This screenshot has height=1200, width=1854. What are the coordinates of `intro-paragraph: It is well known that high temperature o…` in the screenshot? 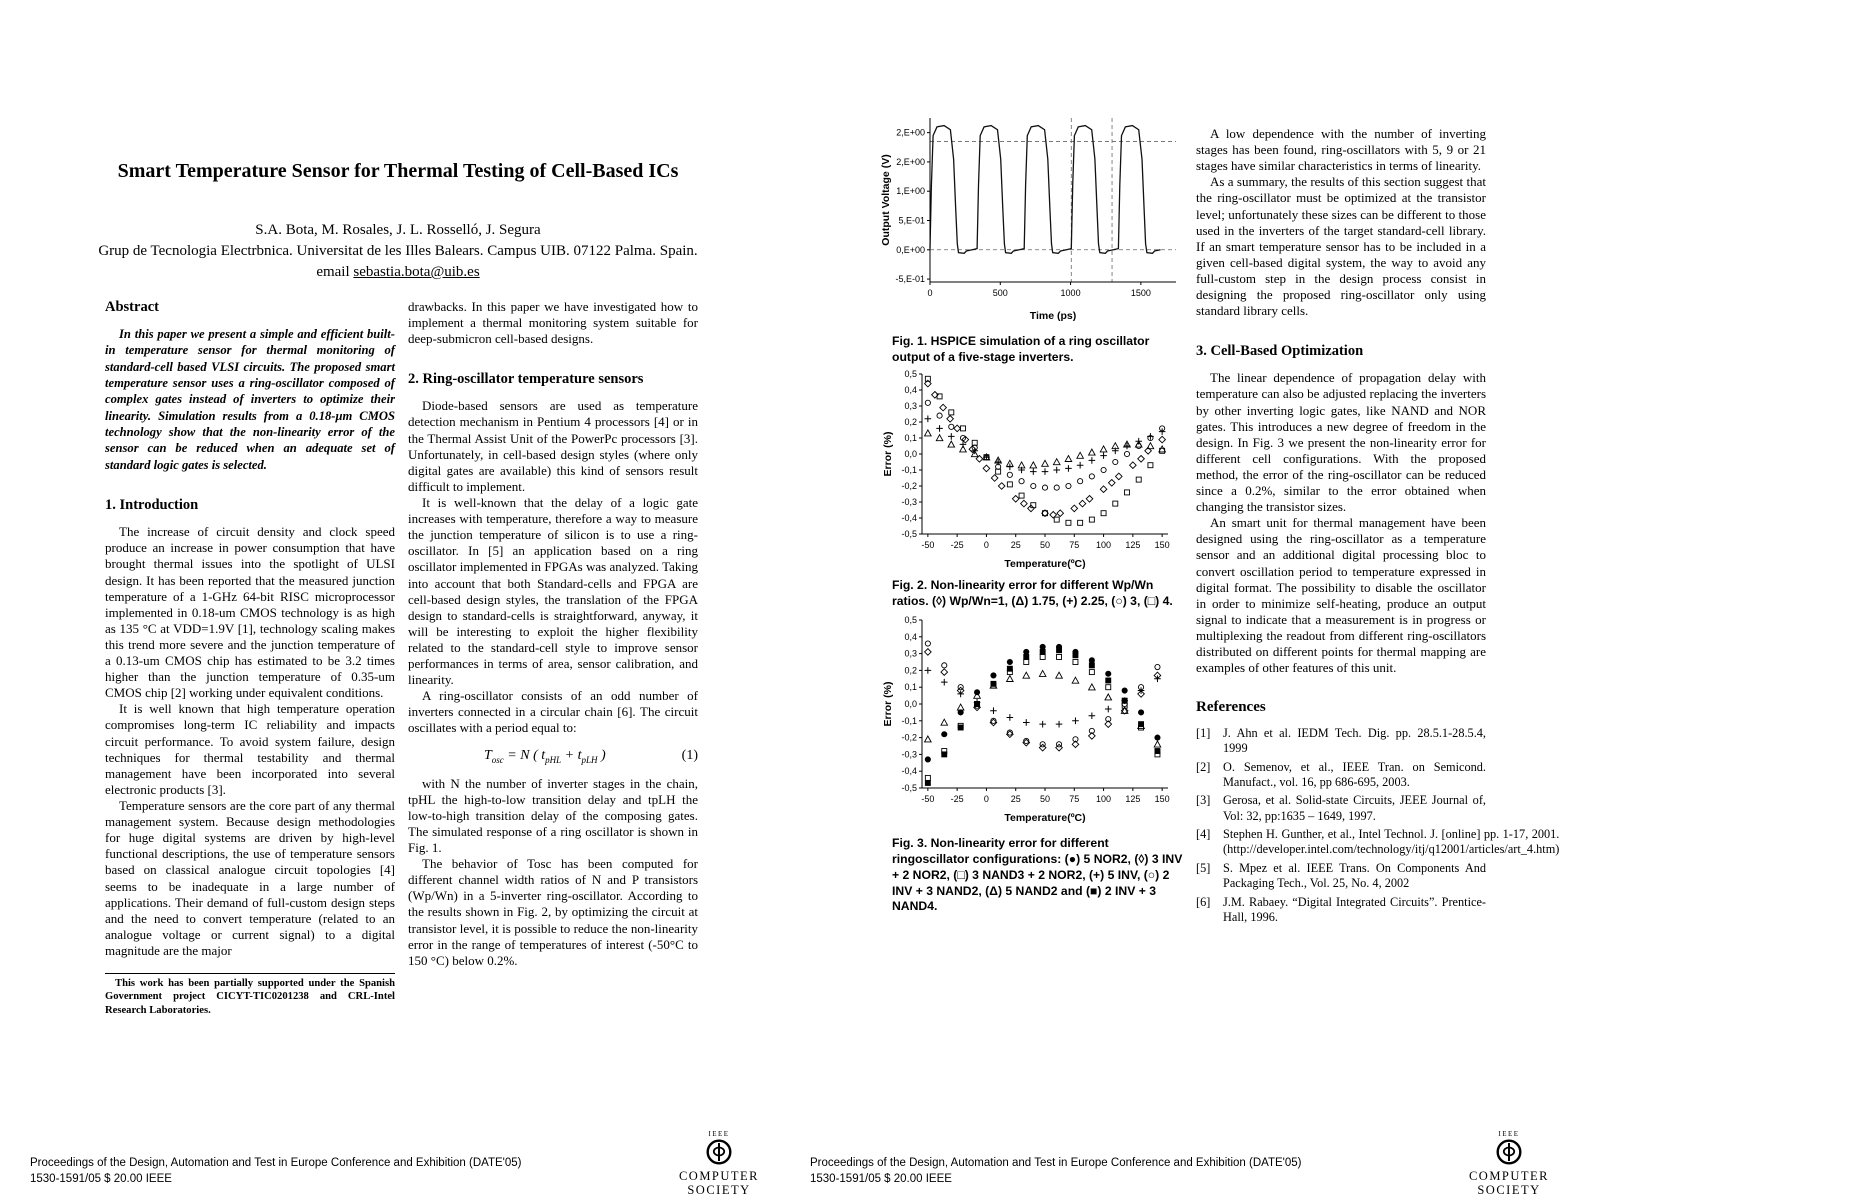 It's located at (250, 749).